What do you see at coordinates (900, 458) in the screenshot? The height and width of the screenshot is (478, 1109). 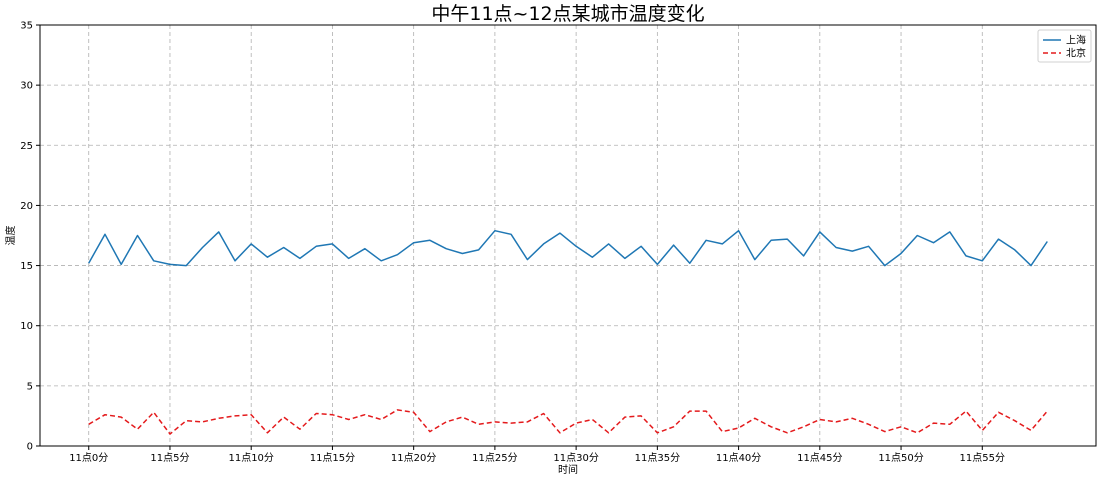 I see `x-tick-label: 11点50分` at bounding box center [900, 458].